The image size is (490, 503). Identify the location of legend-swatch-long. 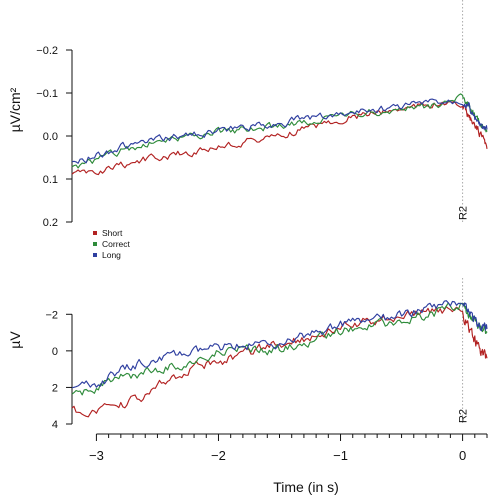
(95, 255).